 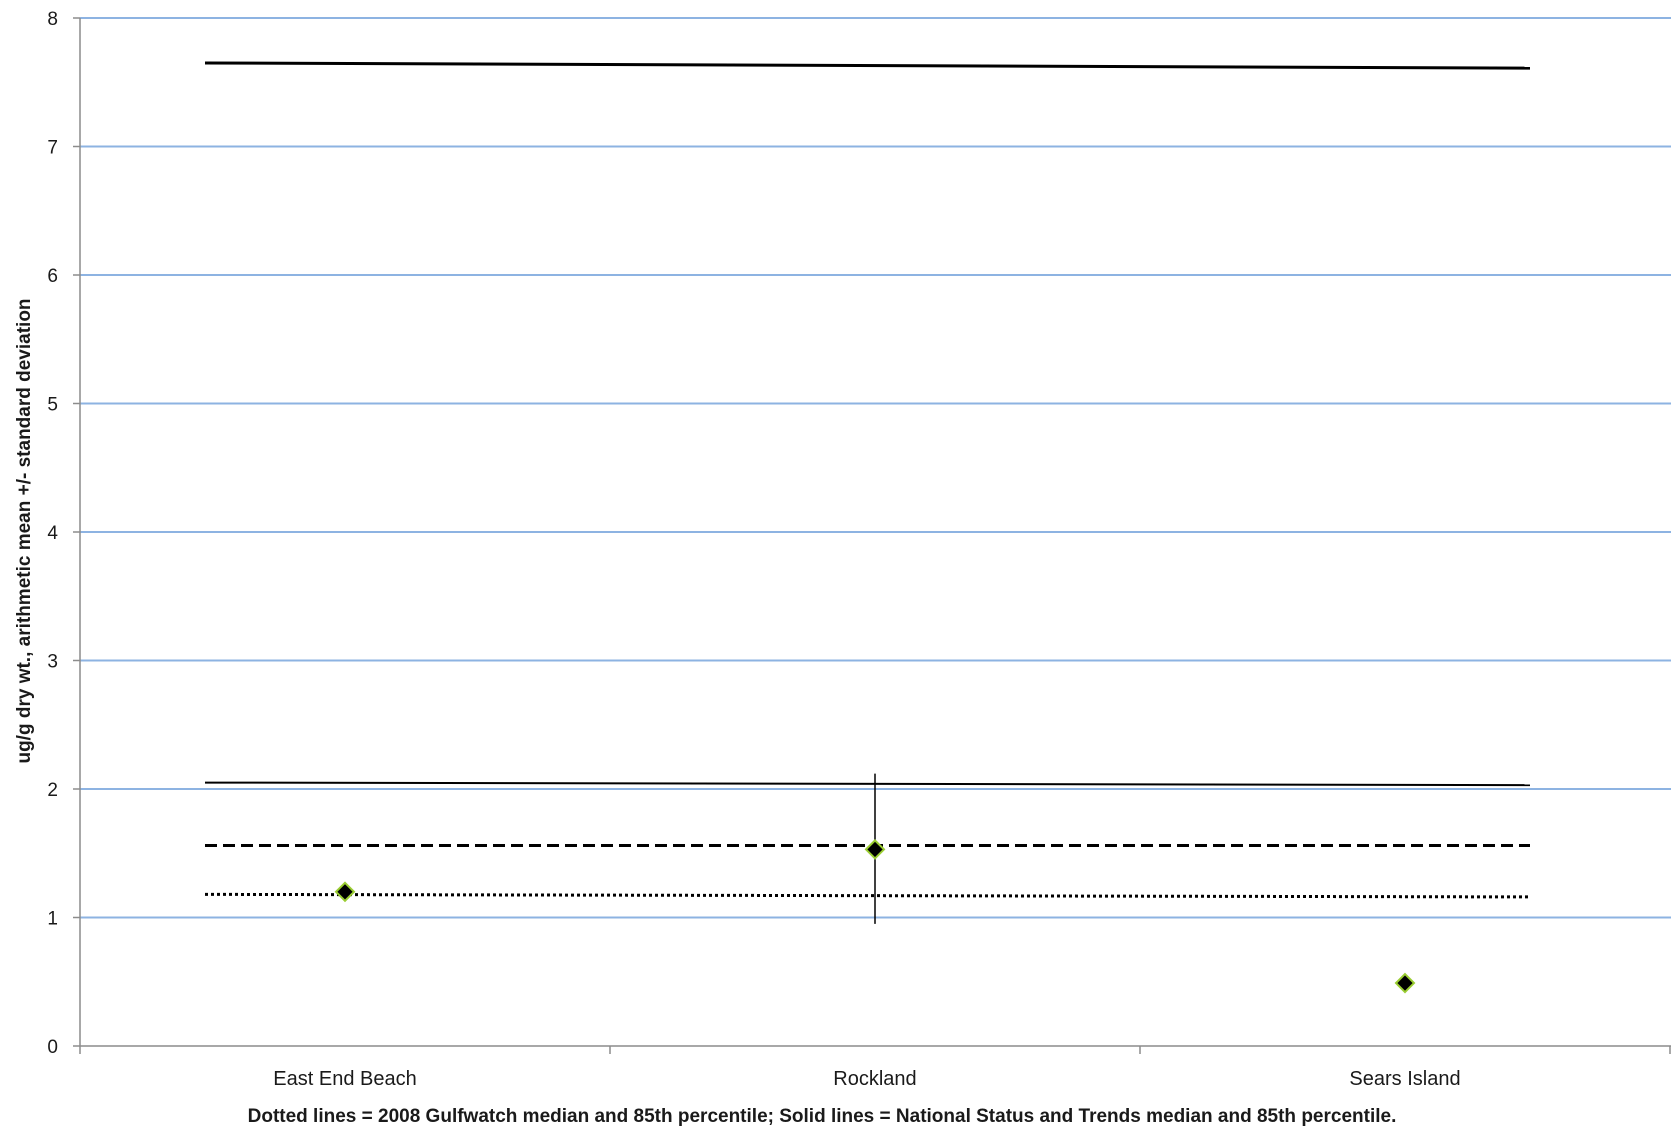 I want to click on y-tick-label: 3, so click(x=52, y=662).